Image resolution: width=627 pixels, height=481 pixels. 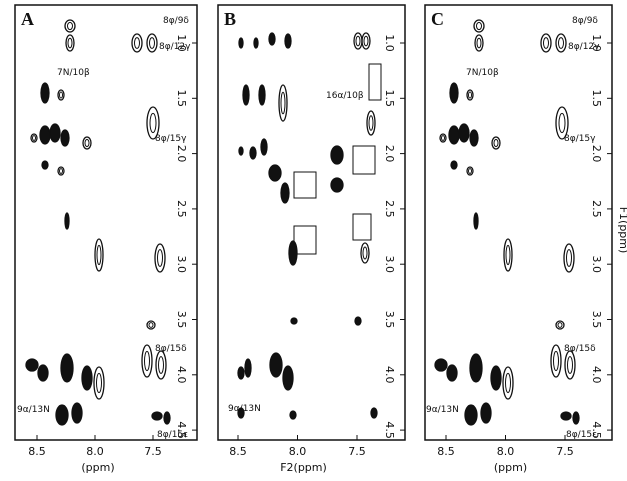 What do you see at coordinates (622, 230) in the screenshot?
I see `y-axis-label: F1(ppm)` at bounding box center [622, 230].